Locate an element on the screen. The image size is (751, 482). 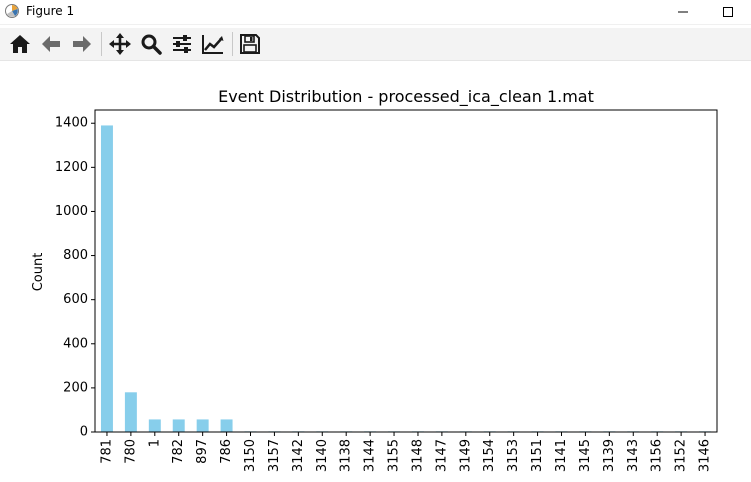
pan-icon is located at coordinates (120, 44).